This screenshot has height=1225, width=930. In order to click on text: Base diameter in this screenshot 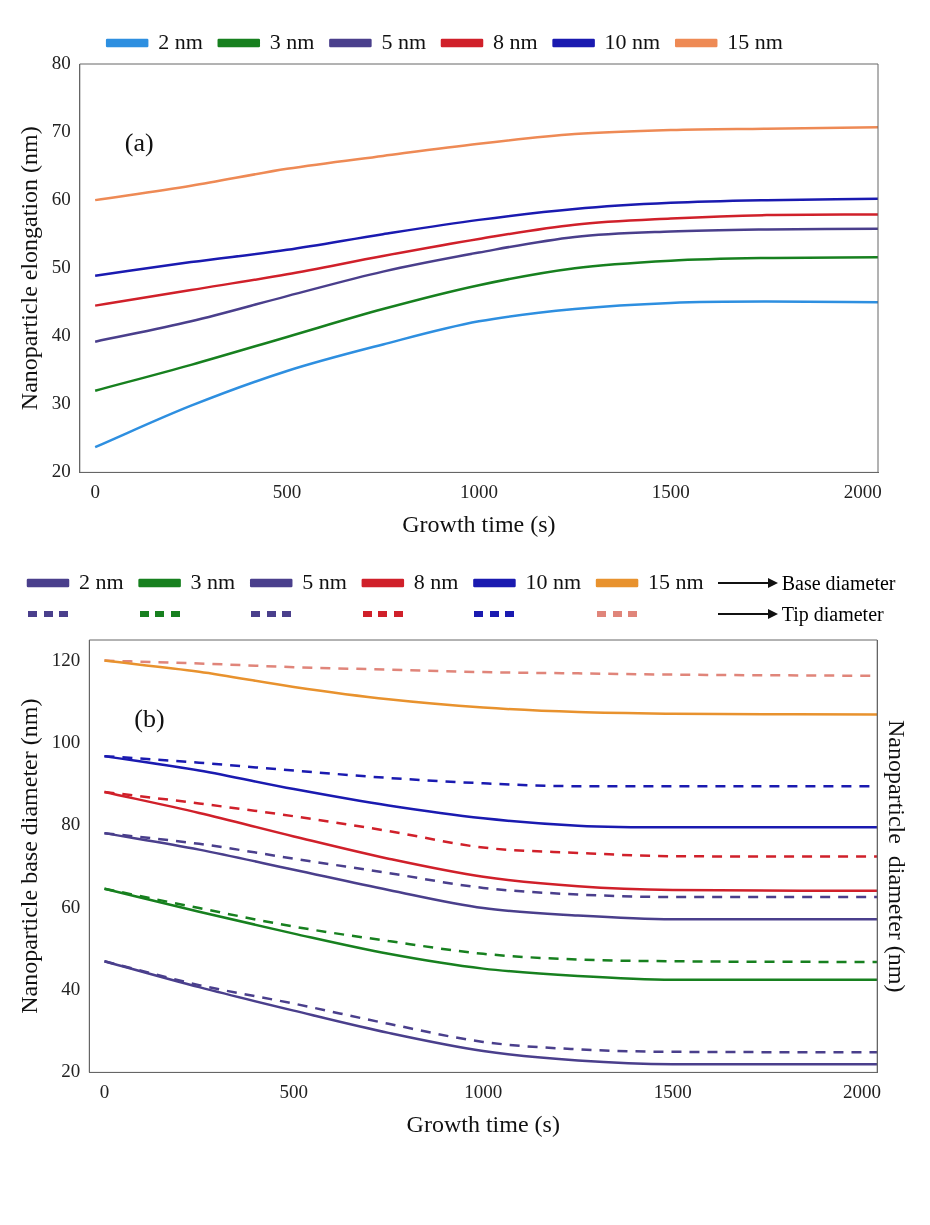, I will do `click(838, 583)`.